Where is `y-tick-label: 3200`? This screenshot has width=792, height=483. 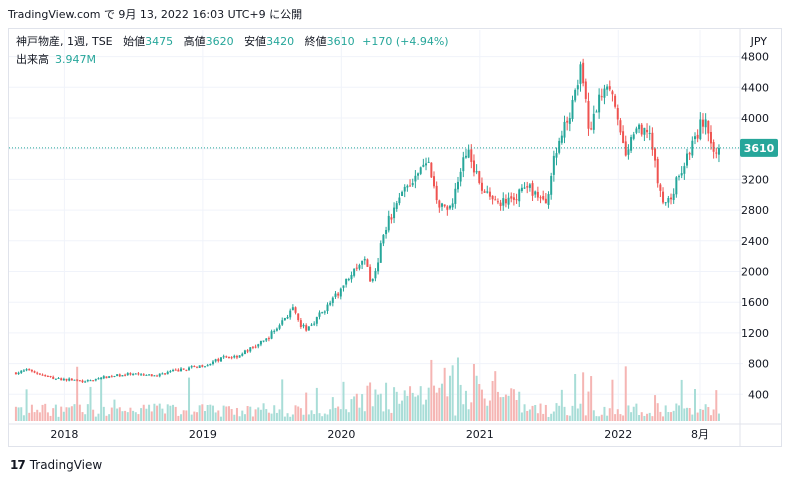 y-tick-label: 3200 is located at coordinates (755, 179).